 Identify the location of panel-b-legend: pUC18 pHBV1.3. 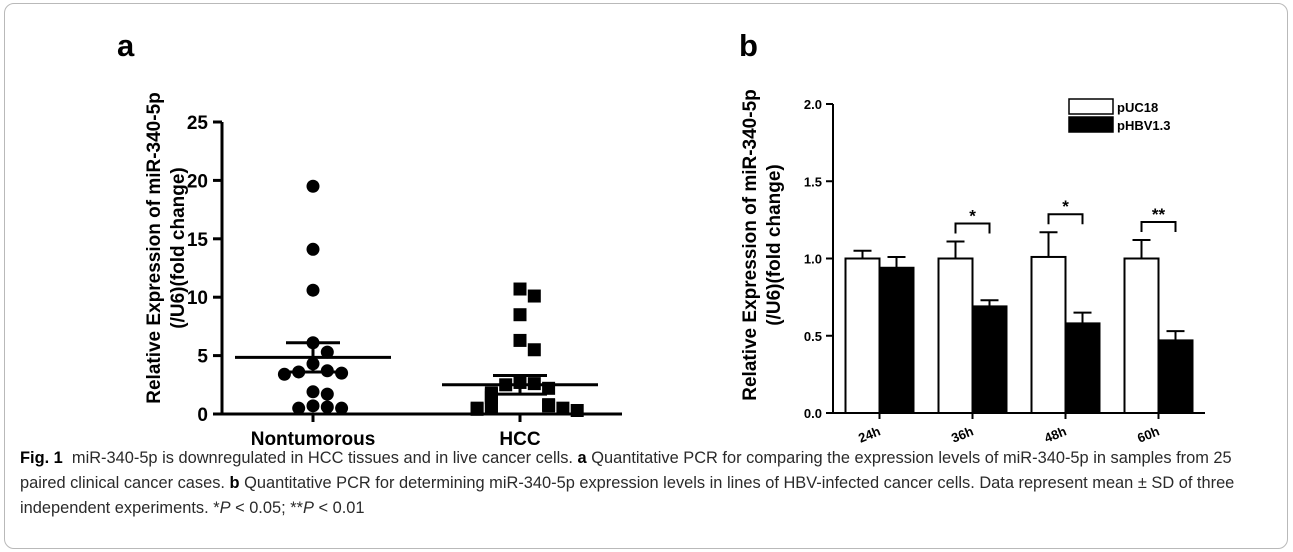
(1119, 115).